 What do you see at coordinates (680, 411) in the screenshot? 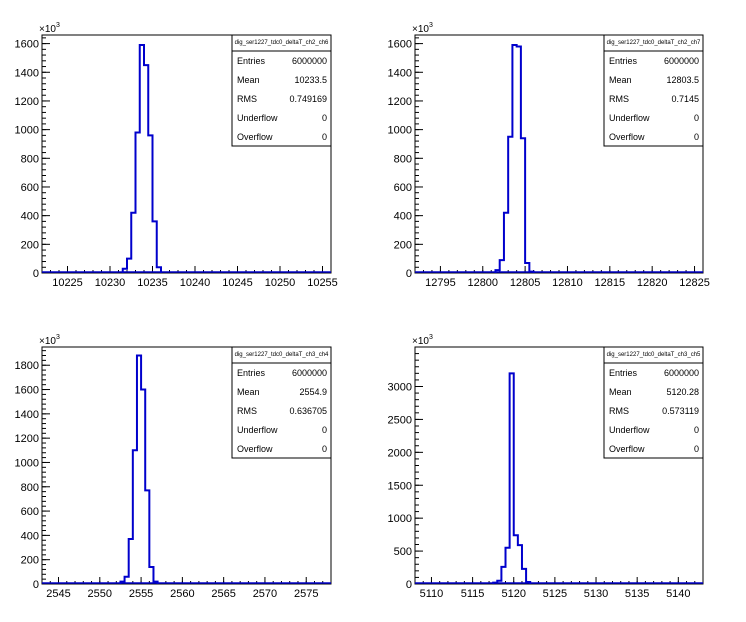
I see `stat-value: 0.573119` at bounding box center [680, 411].